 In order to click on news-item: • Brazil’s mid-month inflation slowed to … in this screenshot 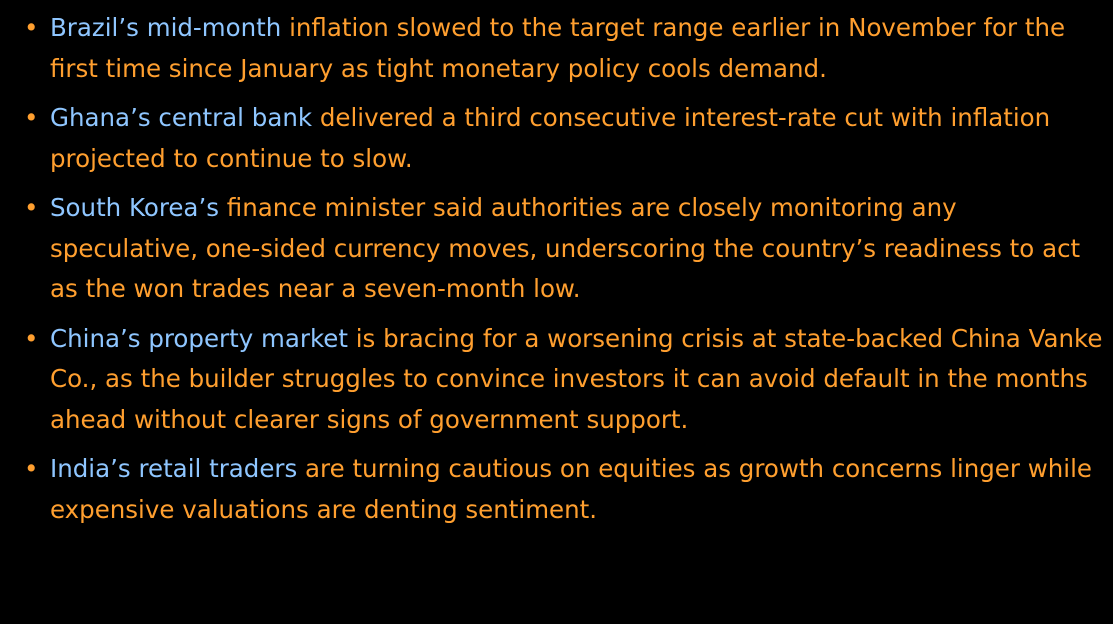, I will do `click(552, 48)`.